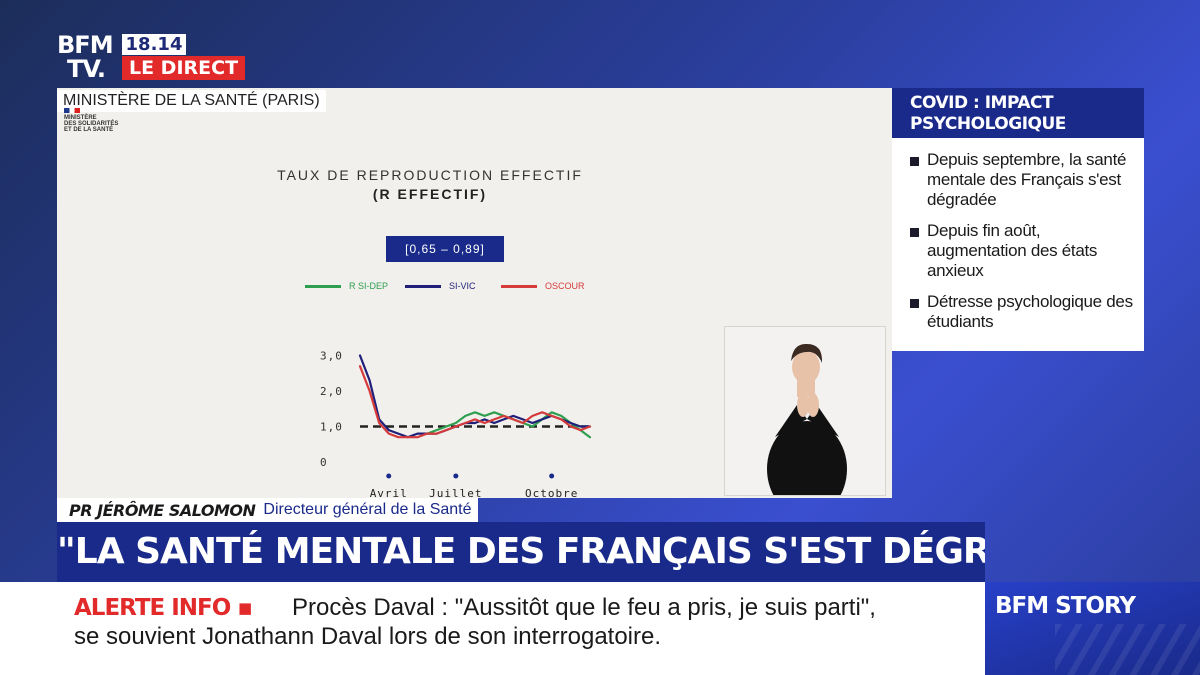 This screenshot has height=675, width=1200. Describe the element at coordinates (445, 249) in the screenshot. I see `range-badge: [0,65 – 0,89]` at that location.